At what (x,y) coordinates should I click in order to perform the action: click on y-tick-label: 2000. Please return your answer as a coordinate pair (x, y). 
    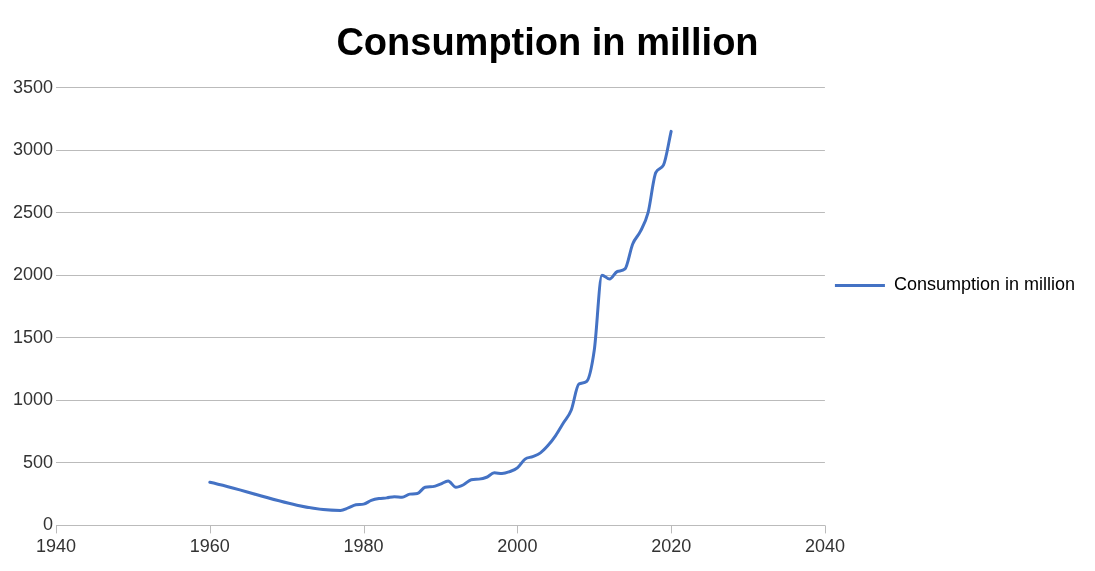
    Looking at the image, I should click on (33, 274).